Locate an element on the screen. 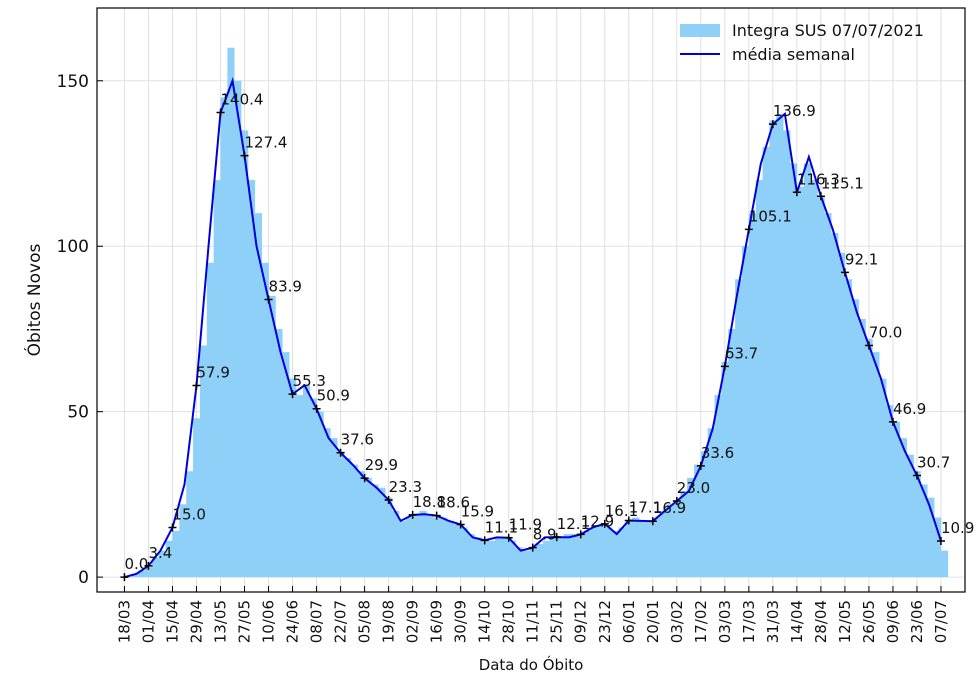 The image size is (980, 679). x-tick-label: 02/09 is located at coordinates (413, 621).